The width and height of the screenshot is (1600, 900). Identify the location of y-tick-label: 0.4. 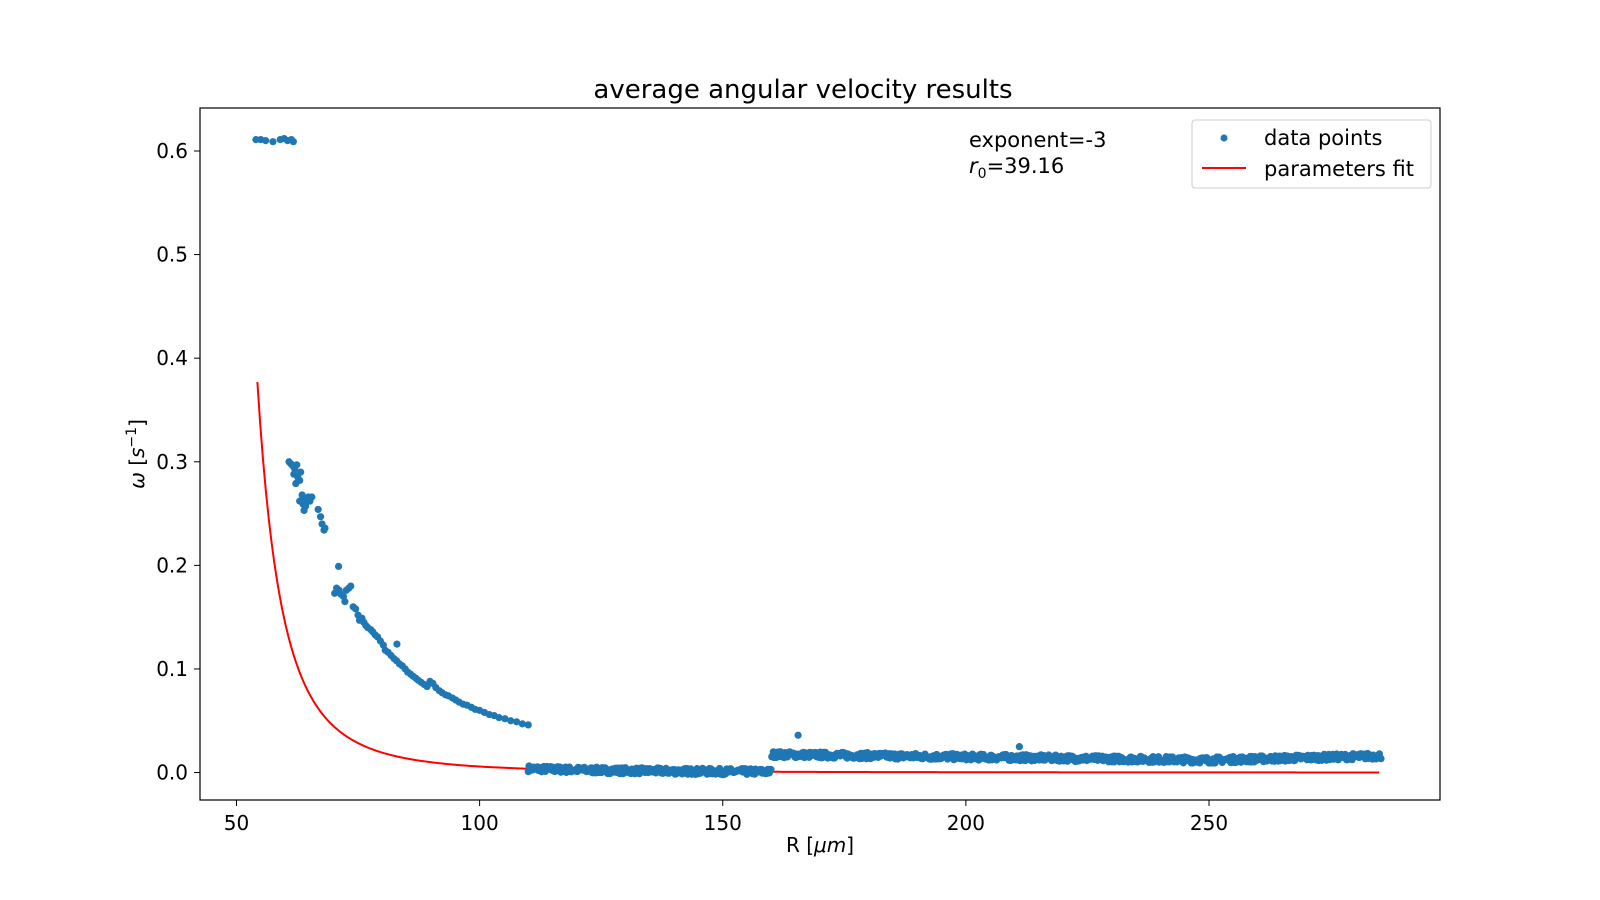
(172, 358).